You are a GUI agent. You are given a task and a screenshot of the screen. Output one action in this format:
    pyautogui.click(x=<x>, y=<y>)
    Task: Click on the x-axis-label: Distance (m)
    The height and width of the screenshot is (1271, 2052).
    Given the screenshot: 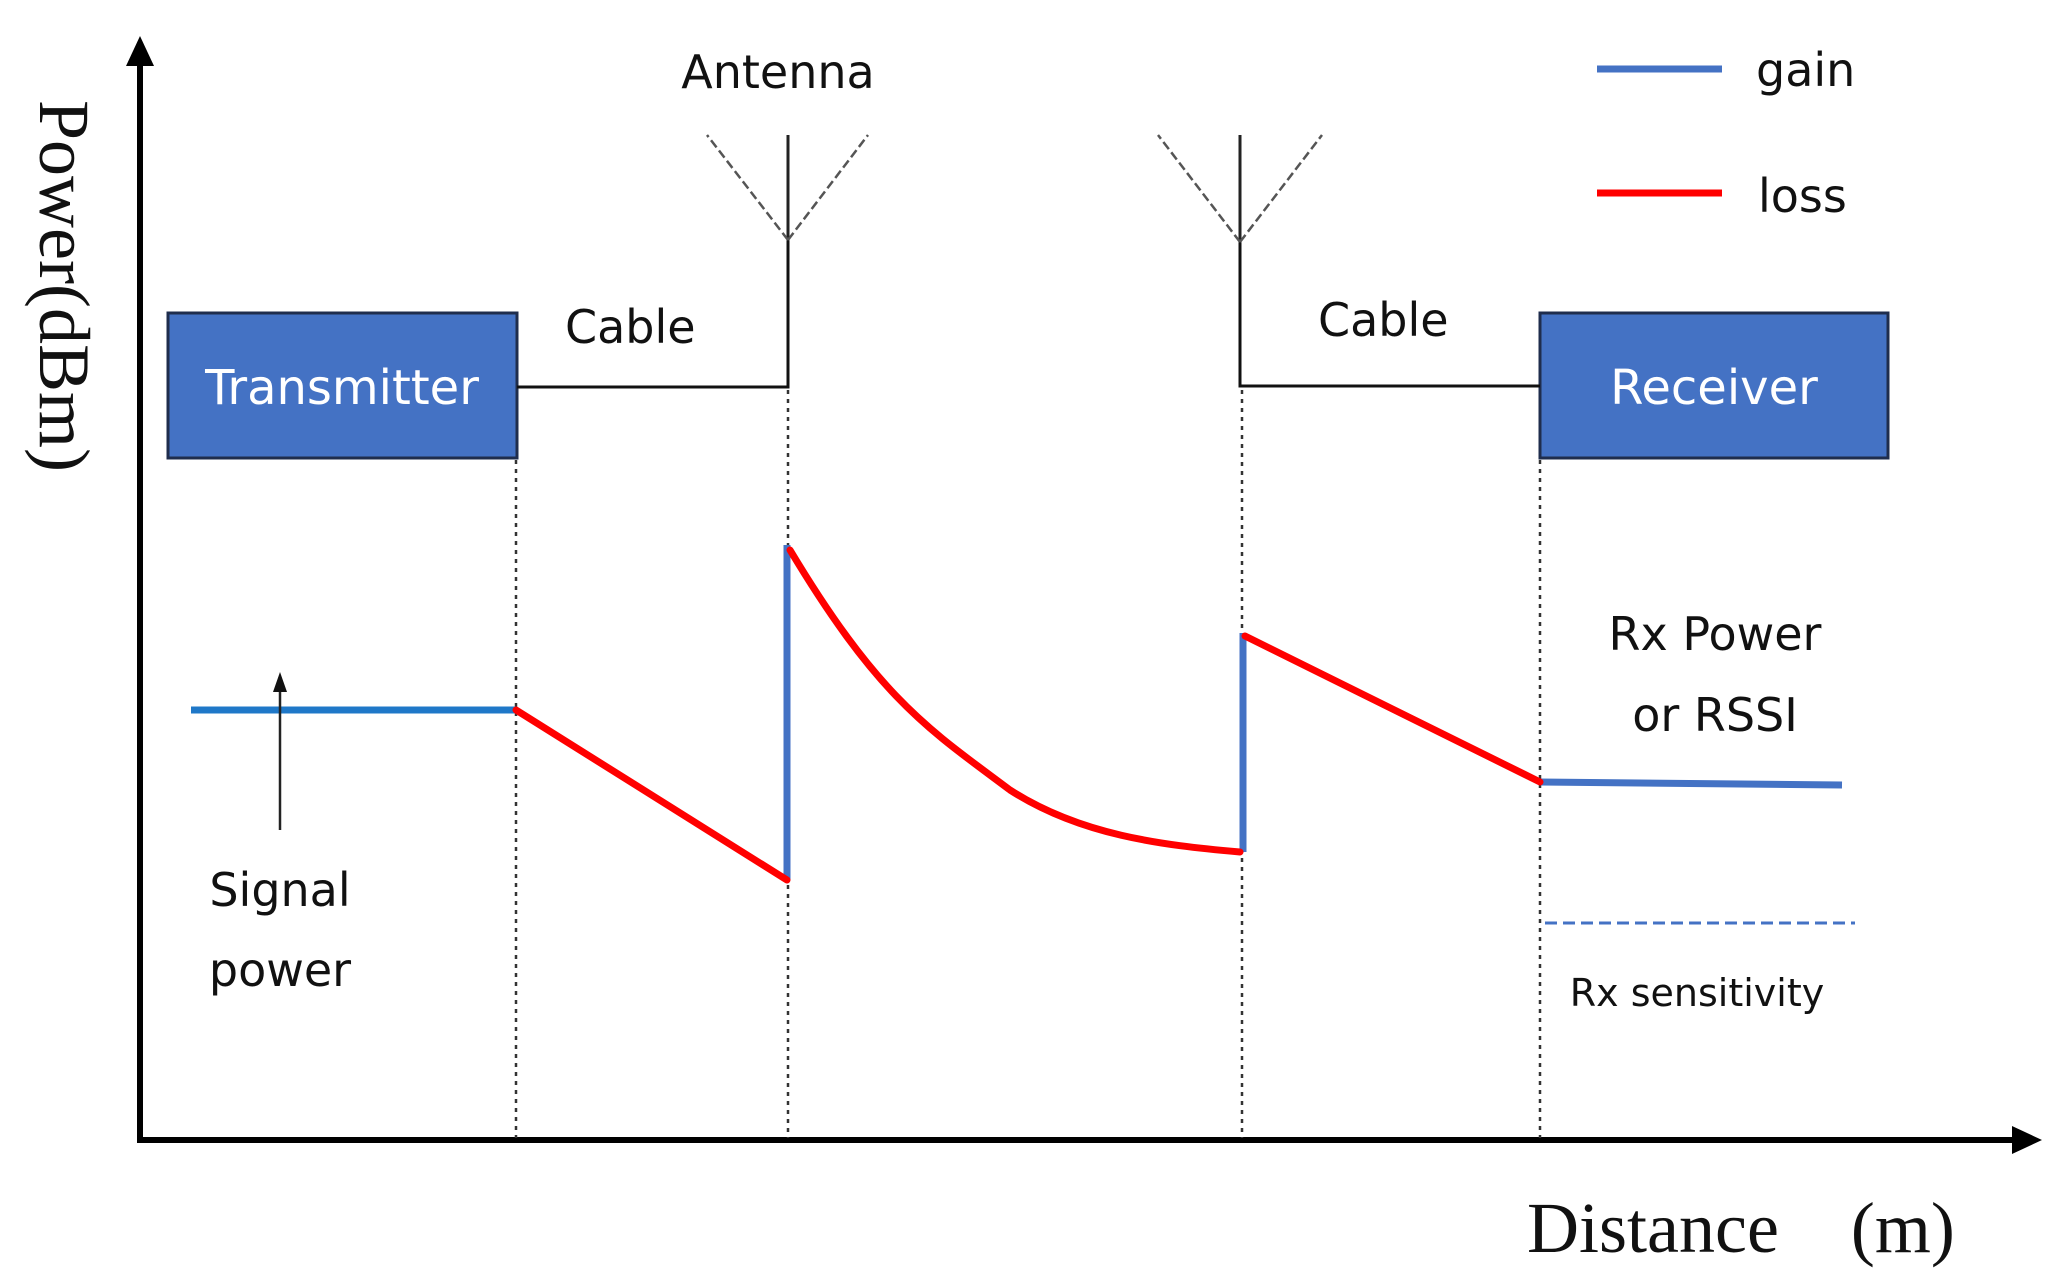 What is the action you would take?
    pyautogui.click(x=1741, y=1228)
    